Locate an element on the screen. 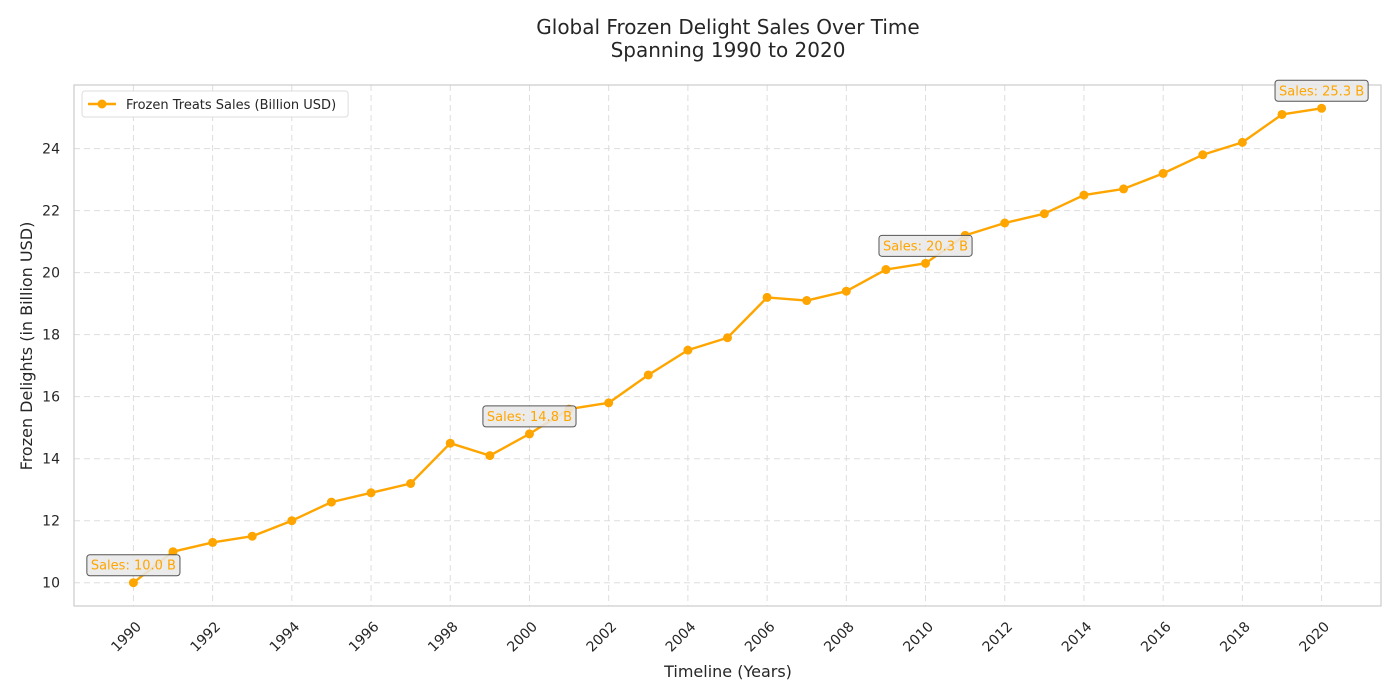  y-tick-label: 22 is located at coordinates (51, 212).